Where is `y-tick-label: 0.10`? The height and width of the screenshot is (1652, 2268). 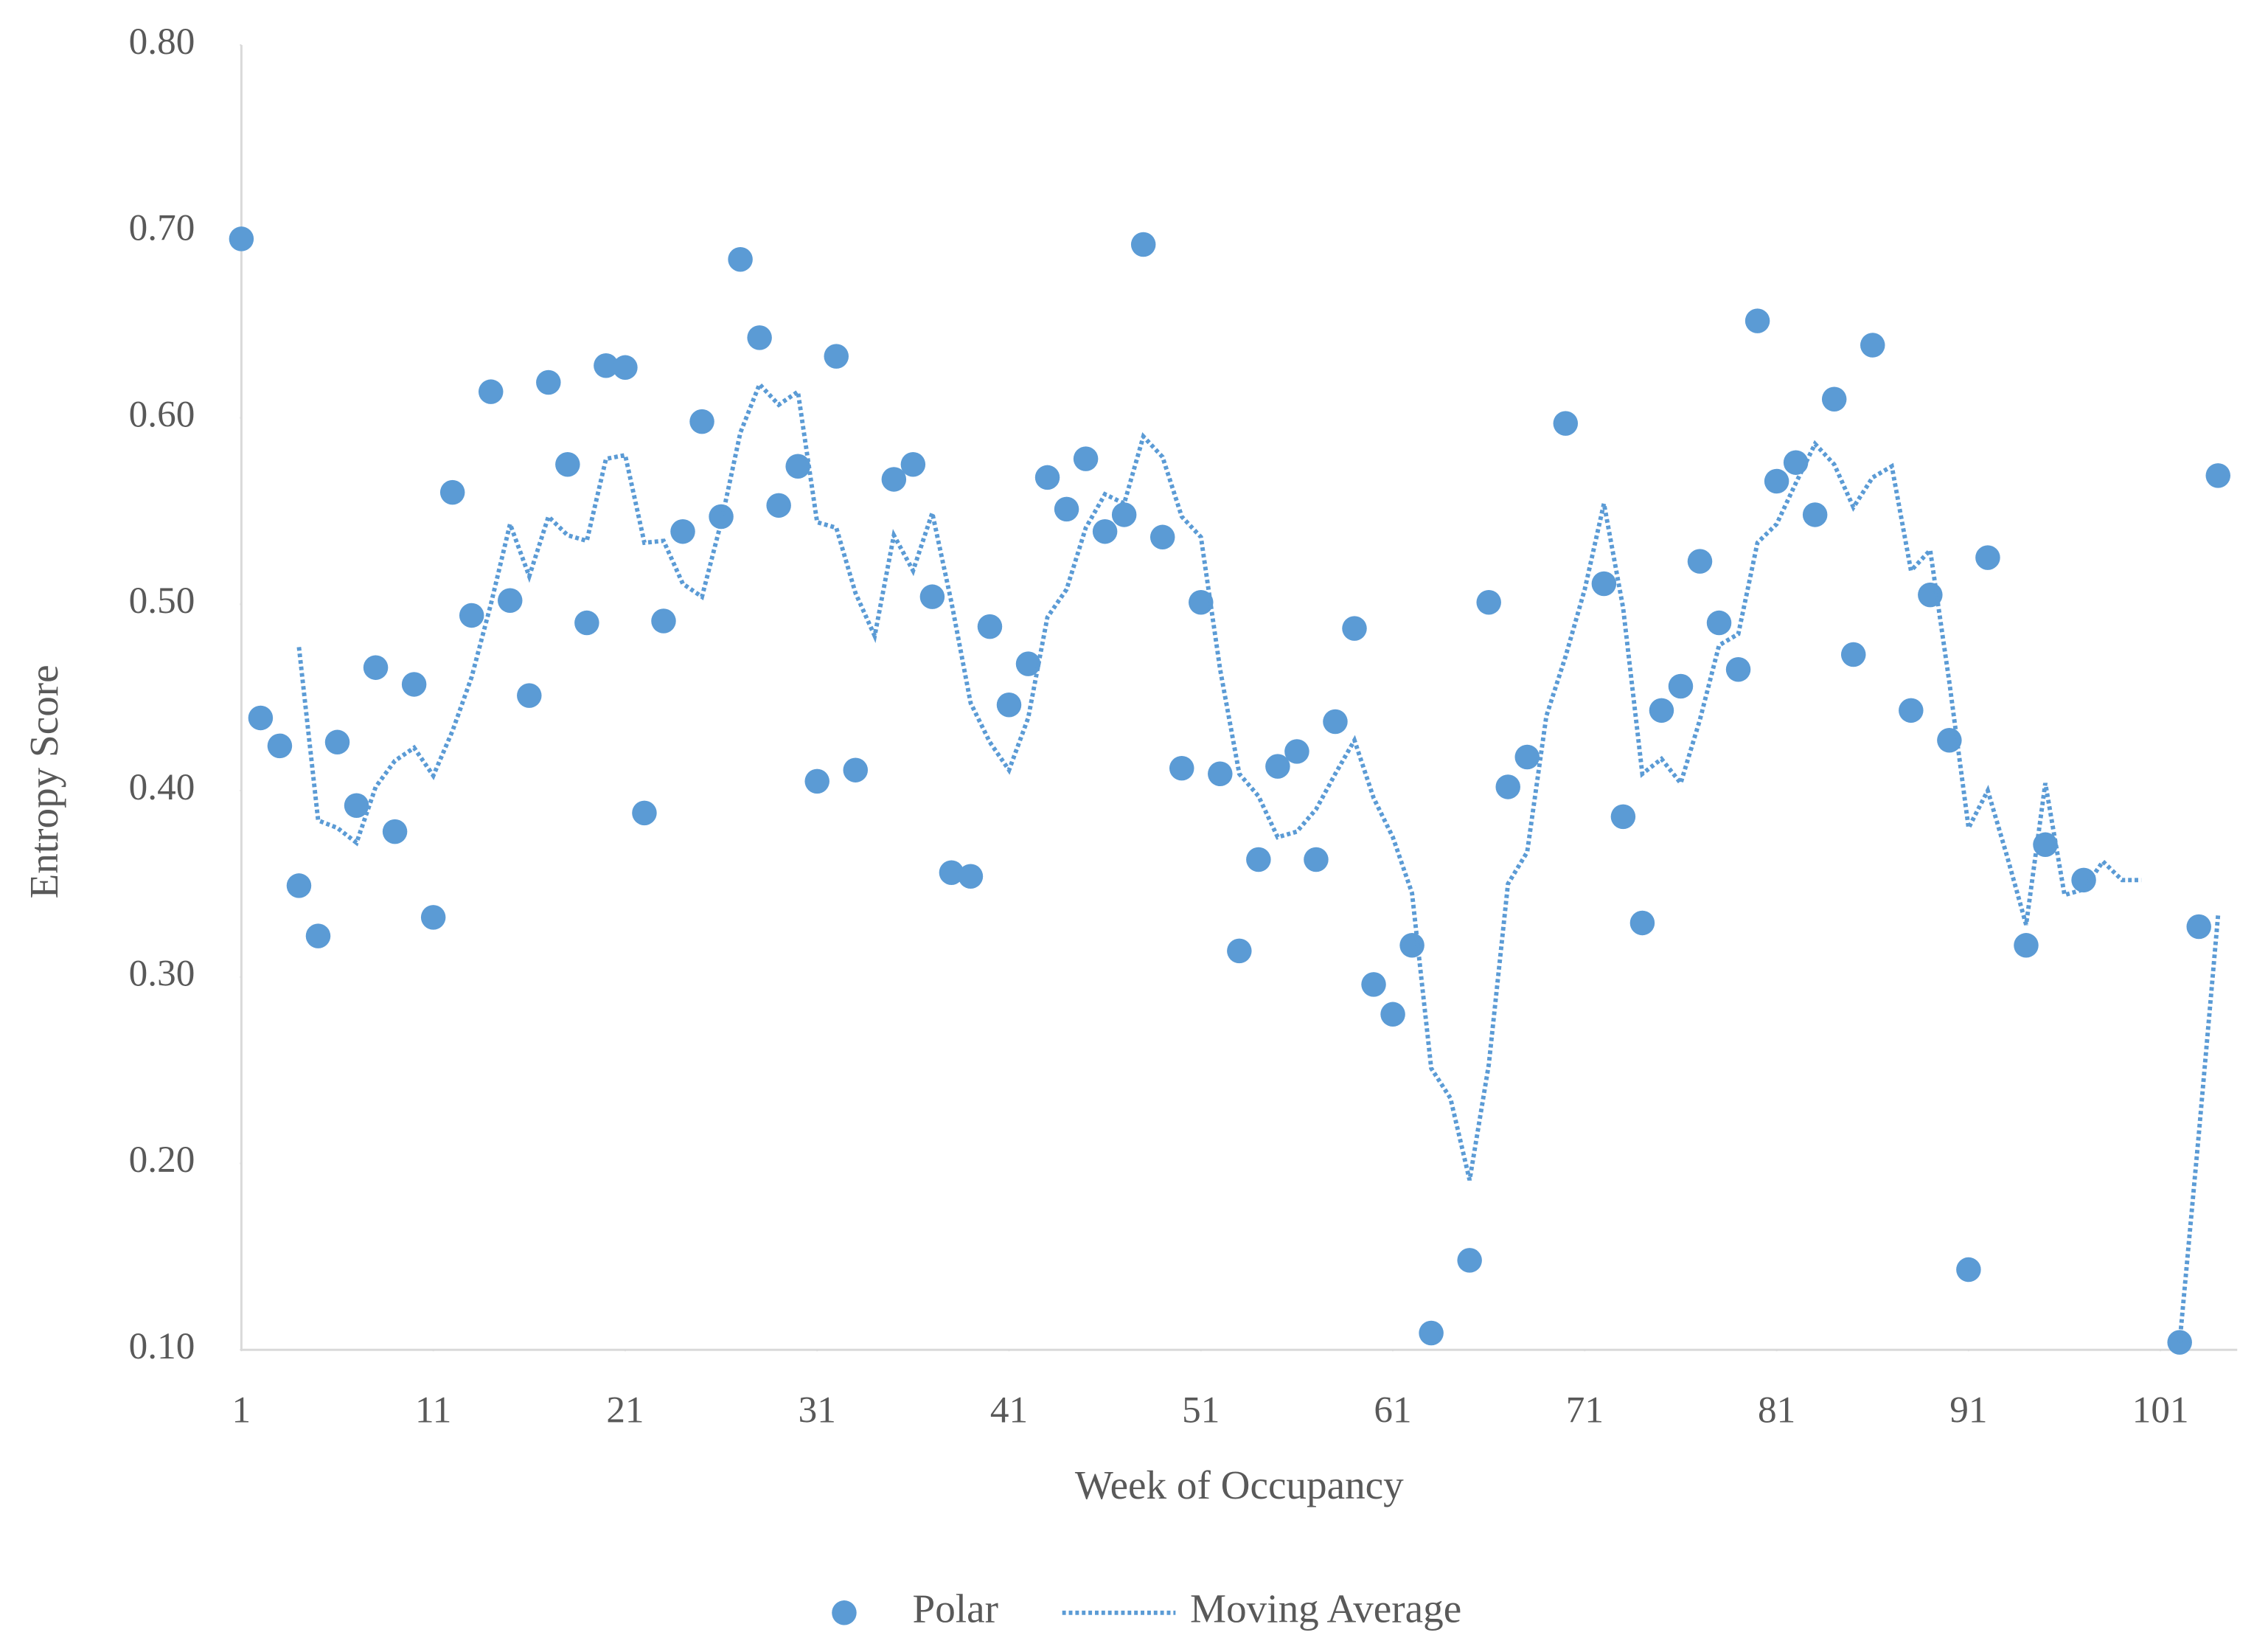 y-tick-label: 0.10 is located at coordinates (162, 1346).